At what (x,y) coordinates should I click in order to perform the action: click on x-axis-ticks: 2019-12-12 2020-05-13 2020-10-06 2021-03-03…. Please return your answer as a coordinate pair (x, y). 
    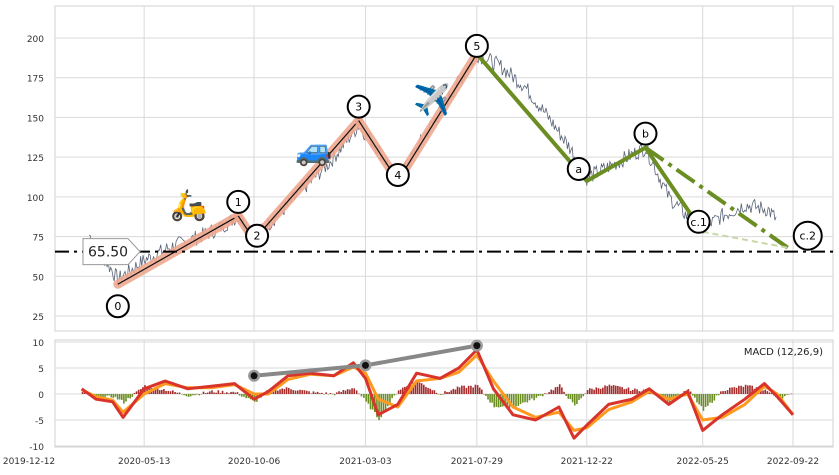
    Looking at the image, I should click on (411, 462).